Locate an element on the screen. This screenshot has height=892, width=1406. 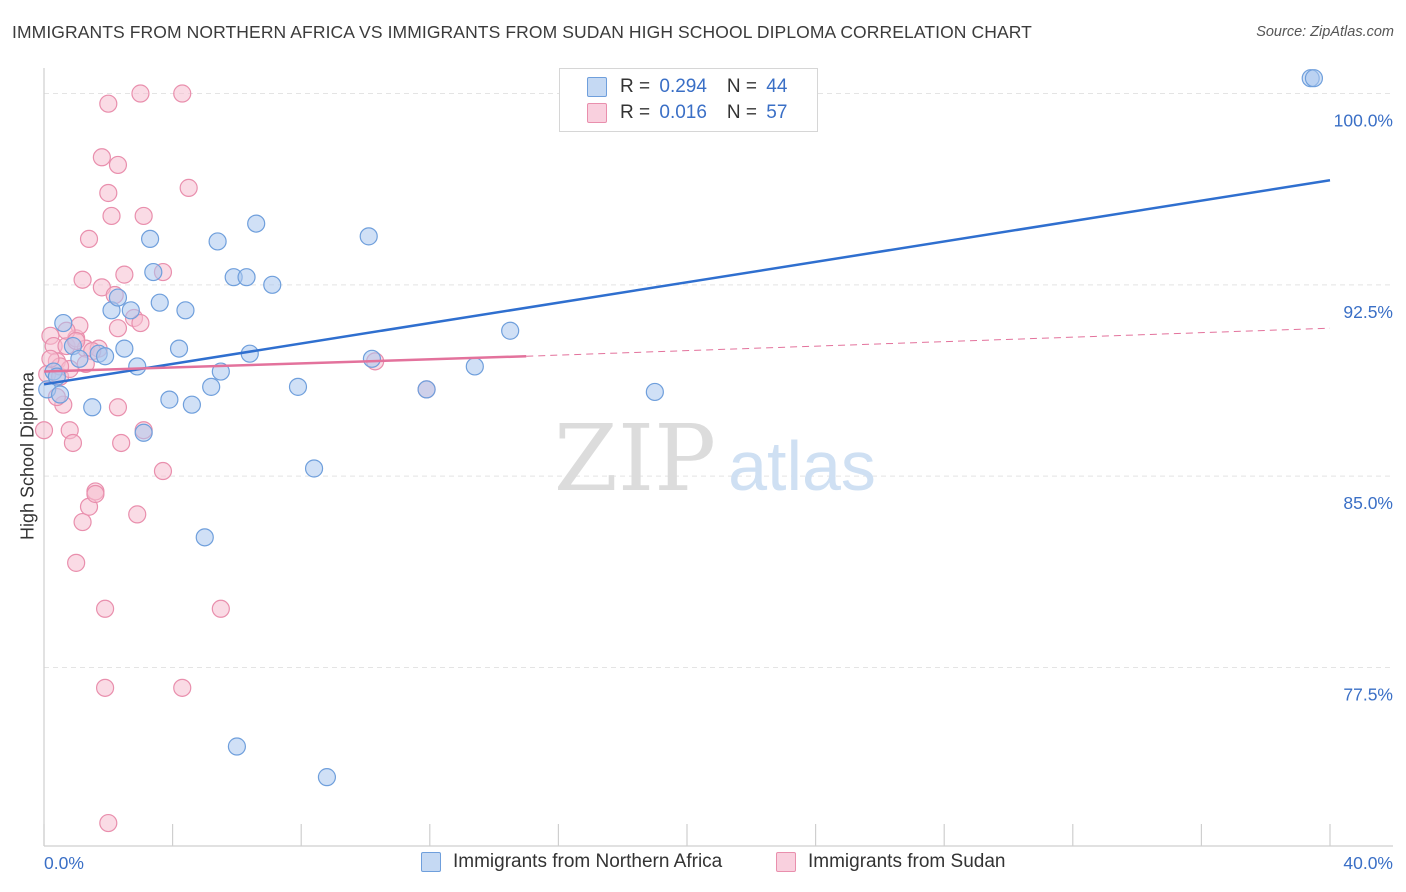
legend-label: Immigrants from Northern Africa is located at coordinates (588, 861).